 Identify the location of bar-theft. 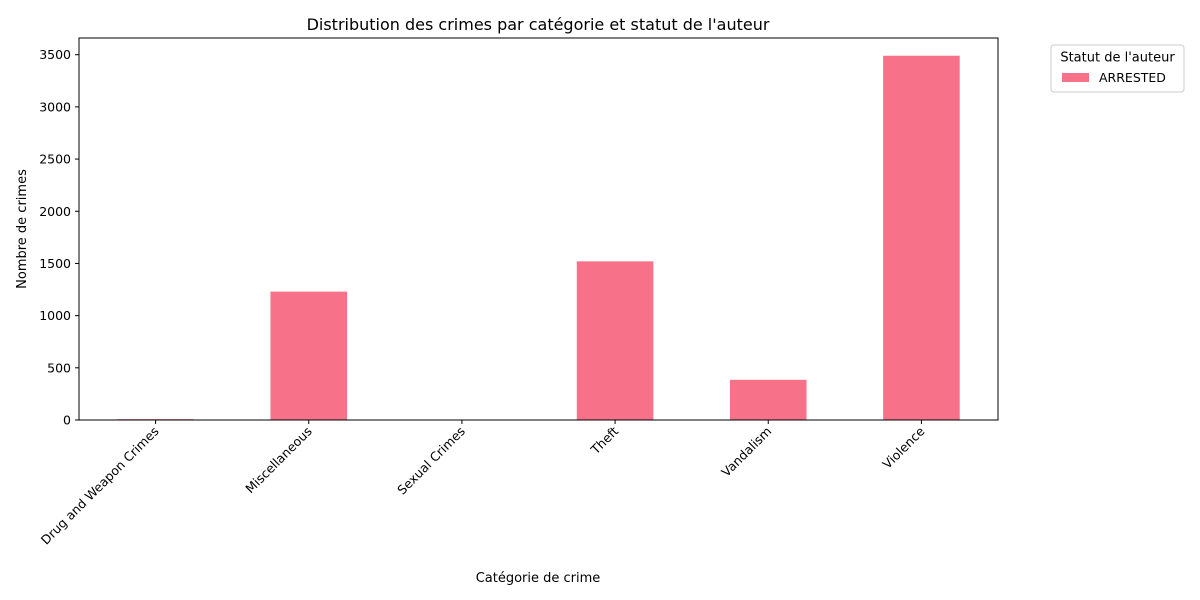
(615, 340).